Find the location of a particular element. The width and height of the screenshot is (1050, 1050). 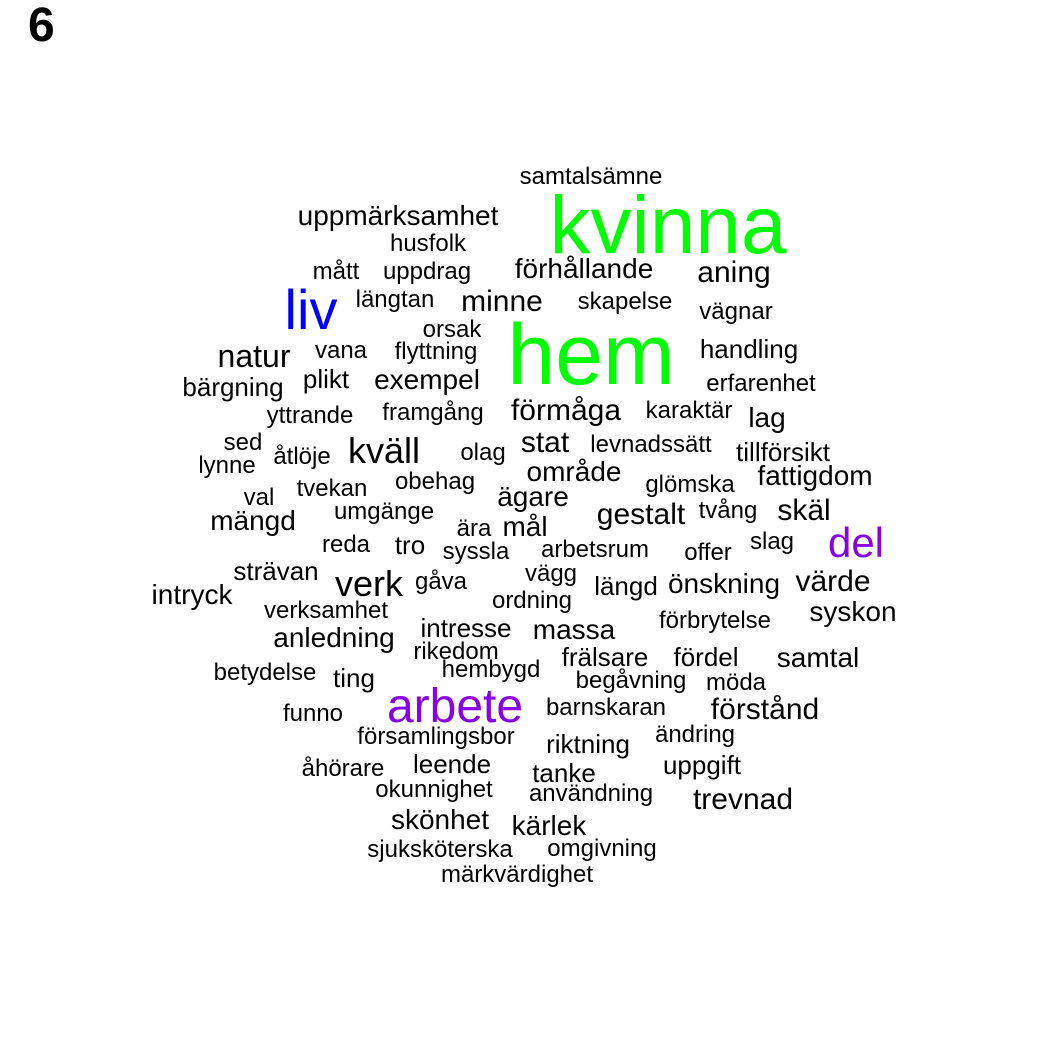

word-varde: värde is located at coordinates (833, 581).